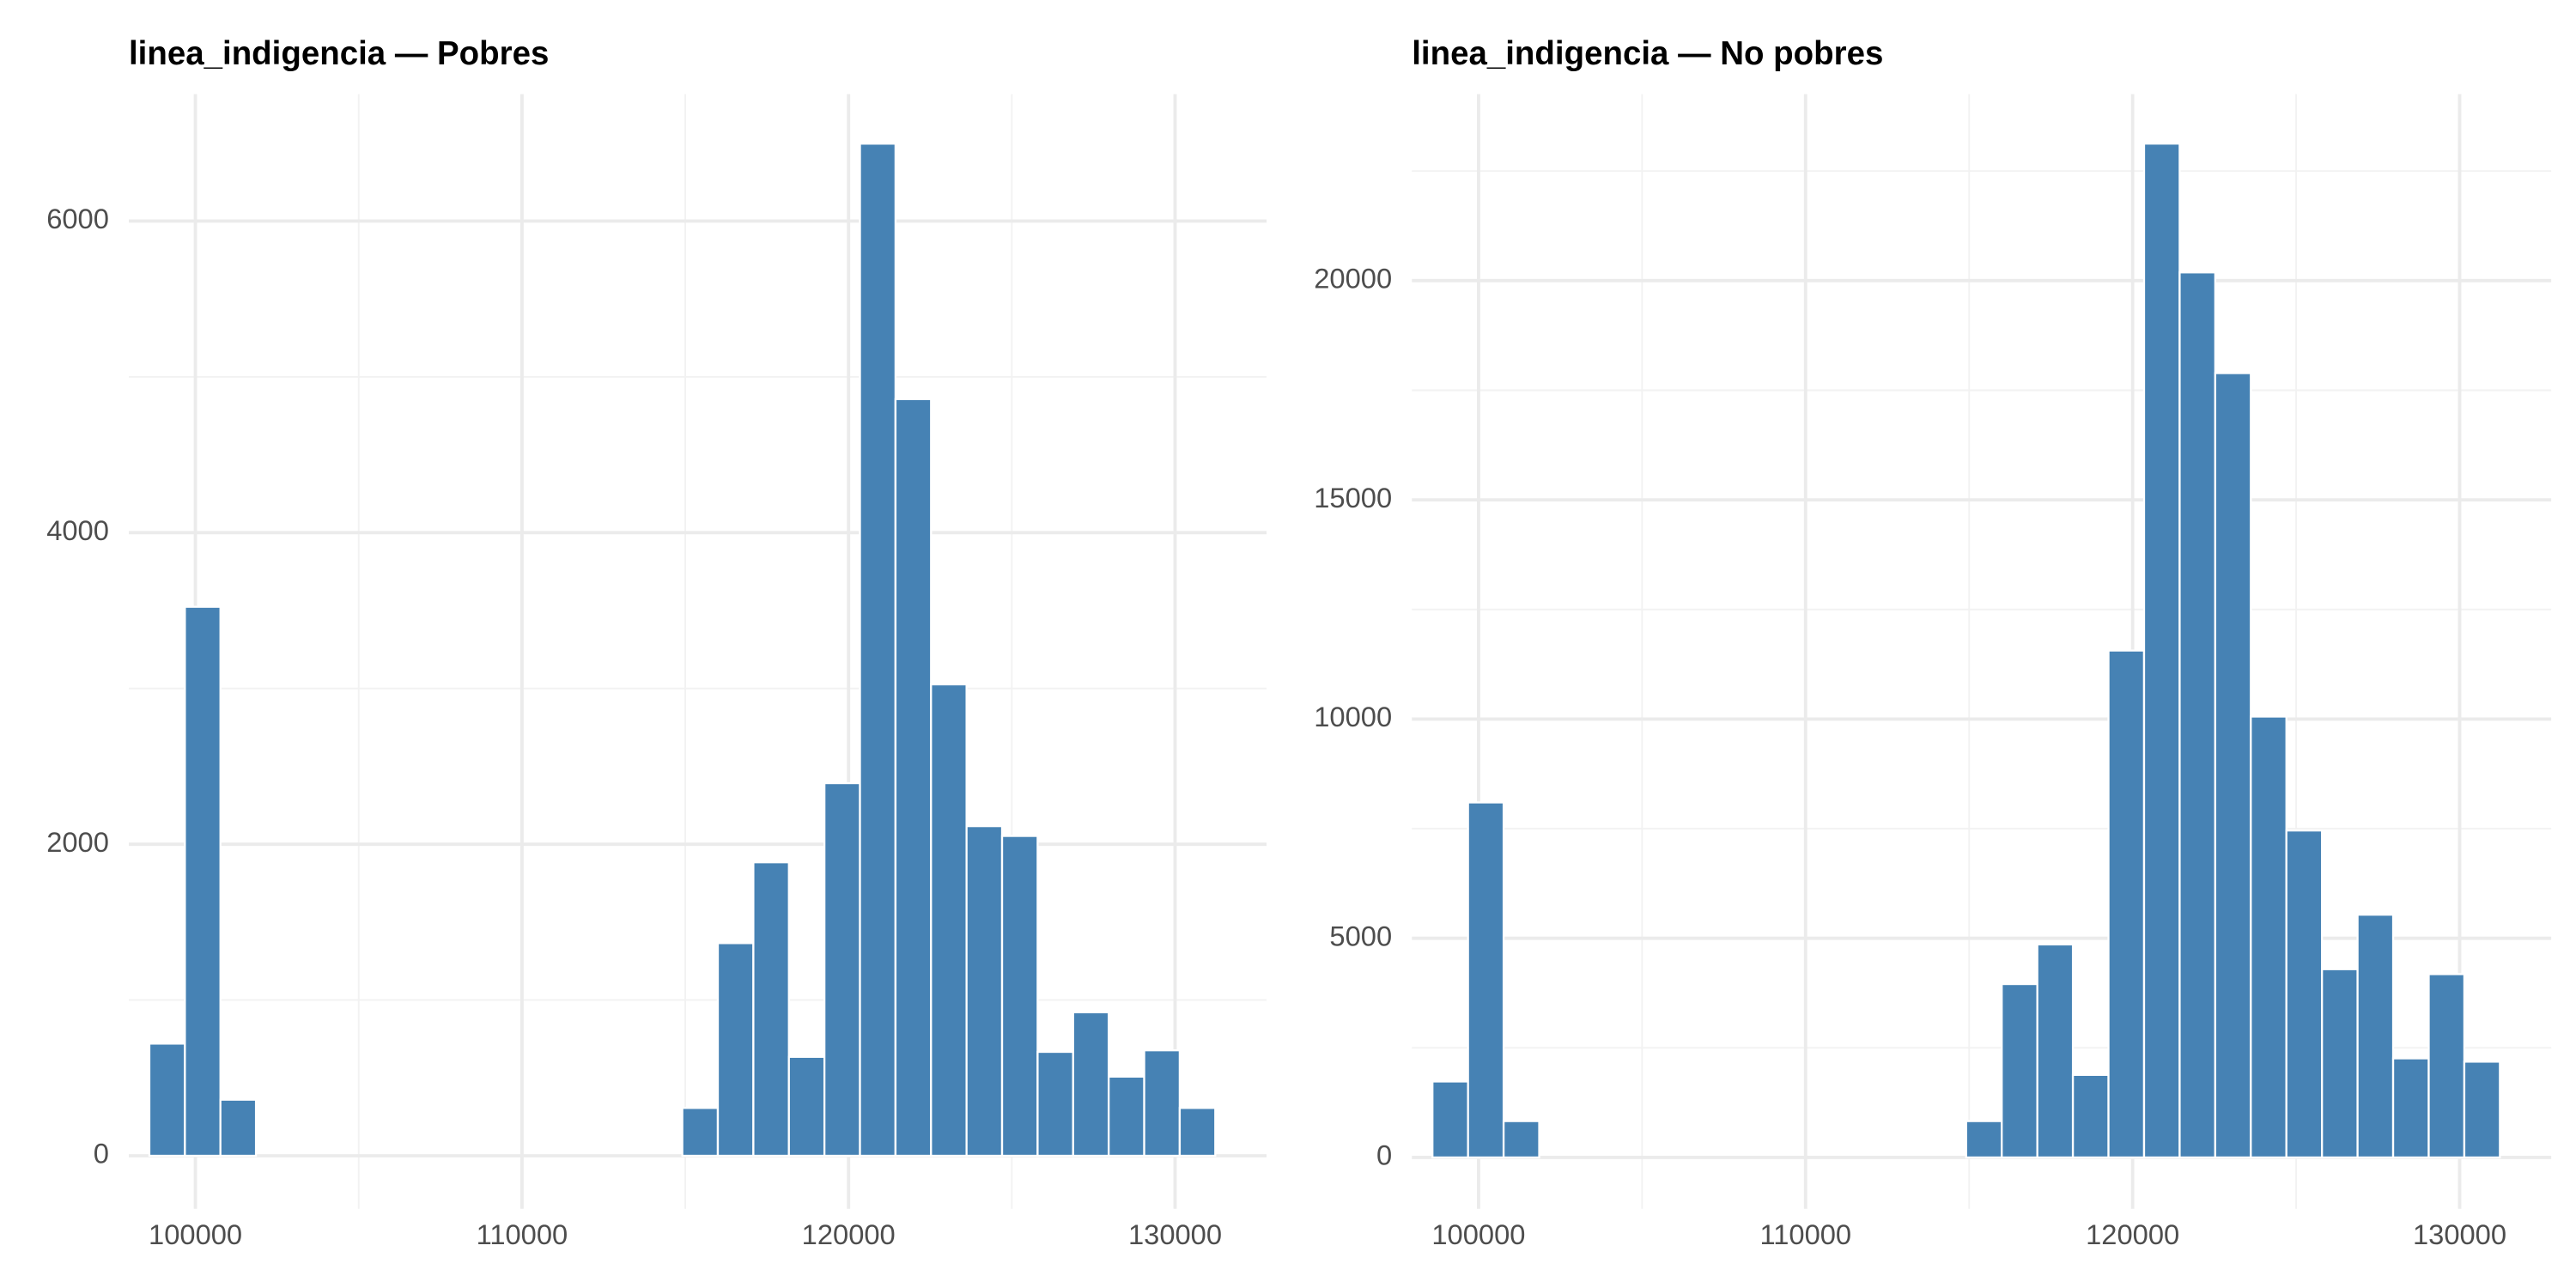  I want to click on y-tick-label: 10000, so click(1353, 716).